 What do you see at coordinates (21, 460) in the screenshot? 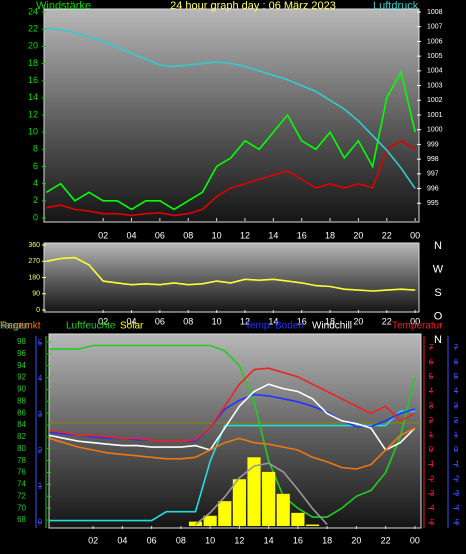
I see `y-tick-label: 78` at bounding box center [21, 460].